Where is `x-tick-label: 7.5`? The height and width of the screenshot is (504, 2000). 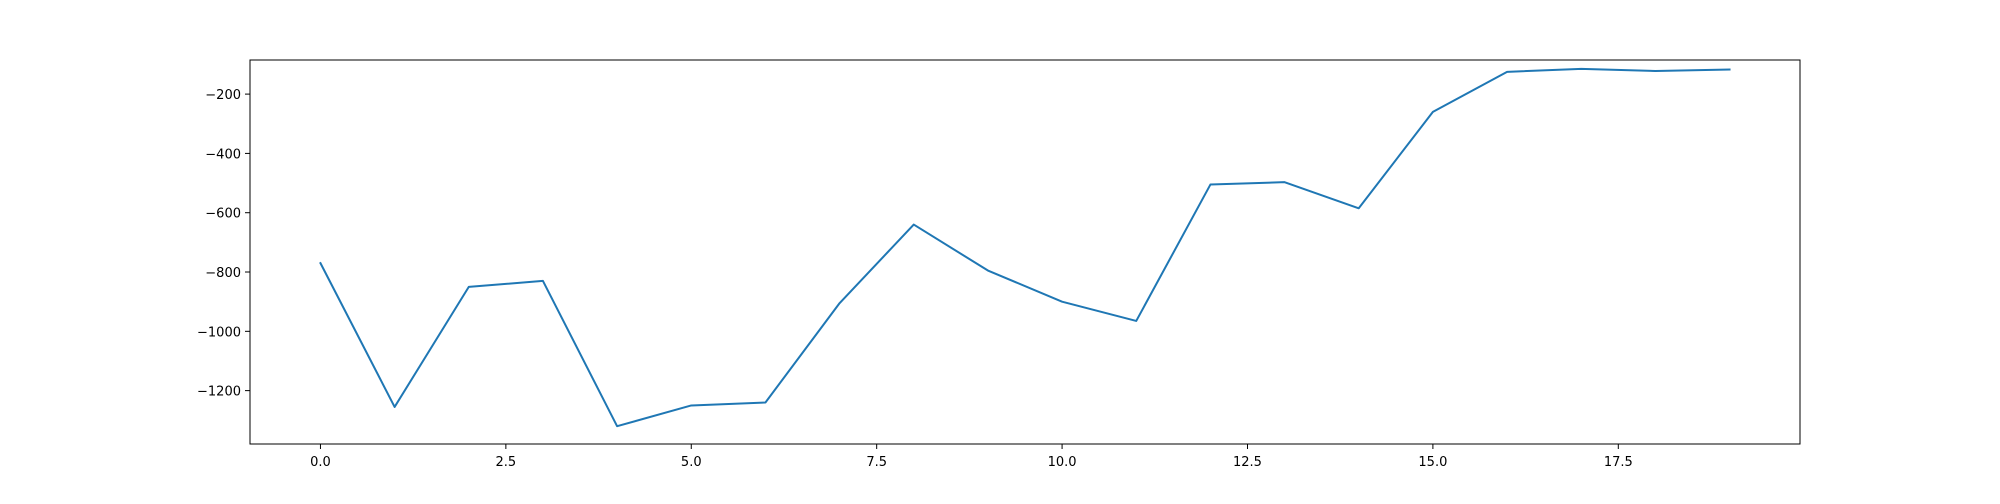
x-tick-label: 7.5 is located at coordinates (876, 462).